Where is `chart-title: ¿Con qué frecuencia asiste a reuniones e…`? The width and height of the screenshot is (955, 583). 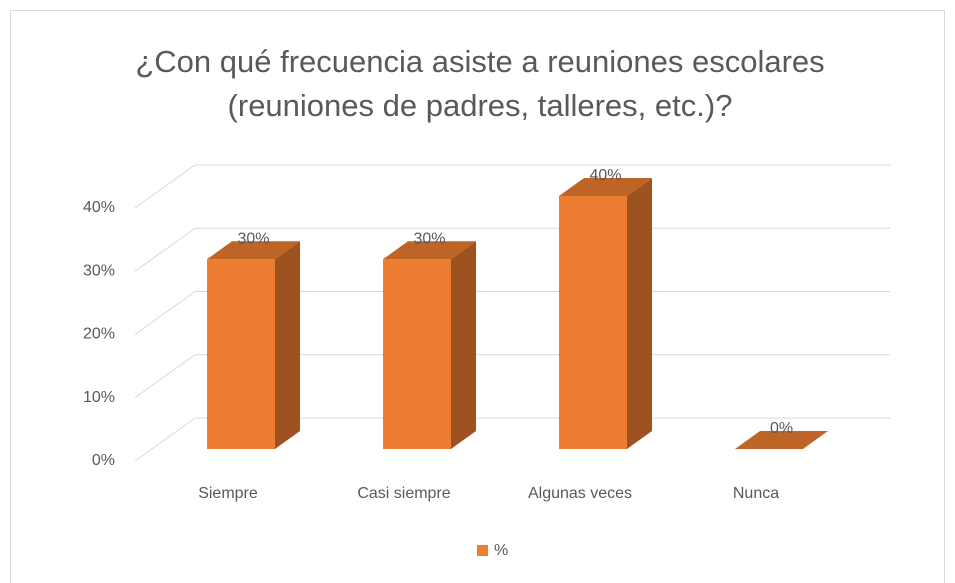 chart-title: ¿Con qué frecuencia asiste a reuniones e… is located at coordinates (480, 83).